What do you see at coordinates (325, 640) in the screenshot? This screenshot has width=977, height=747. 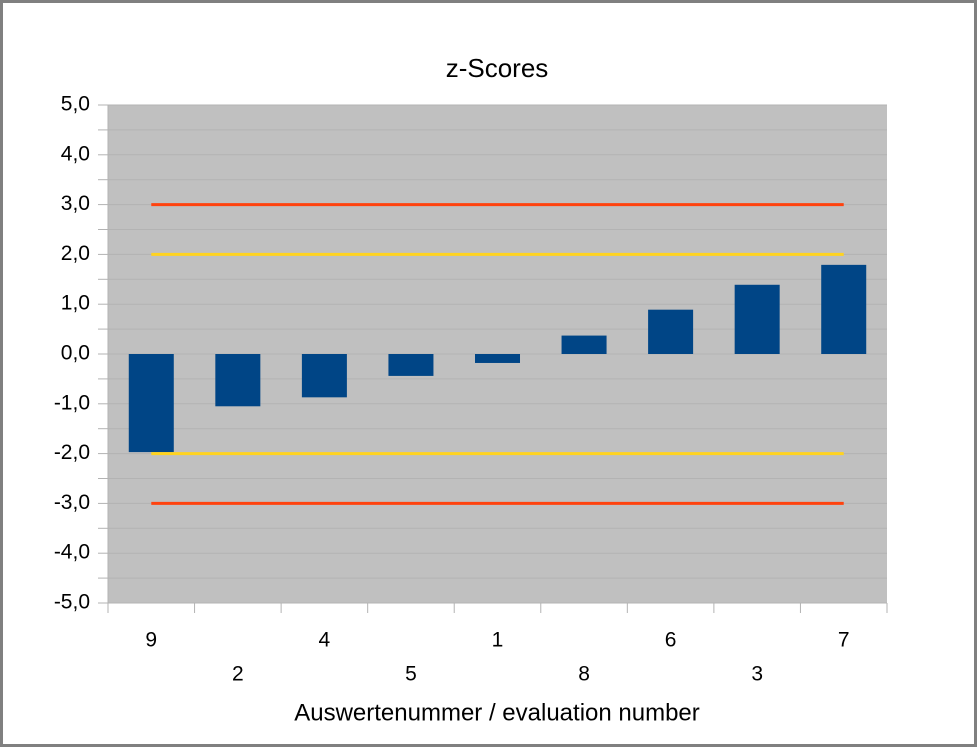 I see `x-tick-label: 4` at bounding box center [325, 640].